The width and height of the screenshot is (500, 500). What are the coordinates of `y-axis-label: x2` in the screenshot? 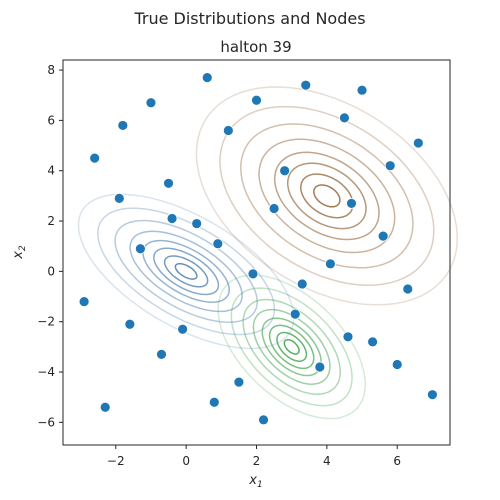 It's located at (19, 252).